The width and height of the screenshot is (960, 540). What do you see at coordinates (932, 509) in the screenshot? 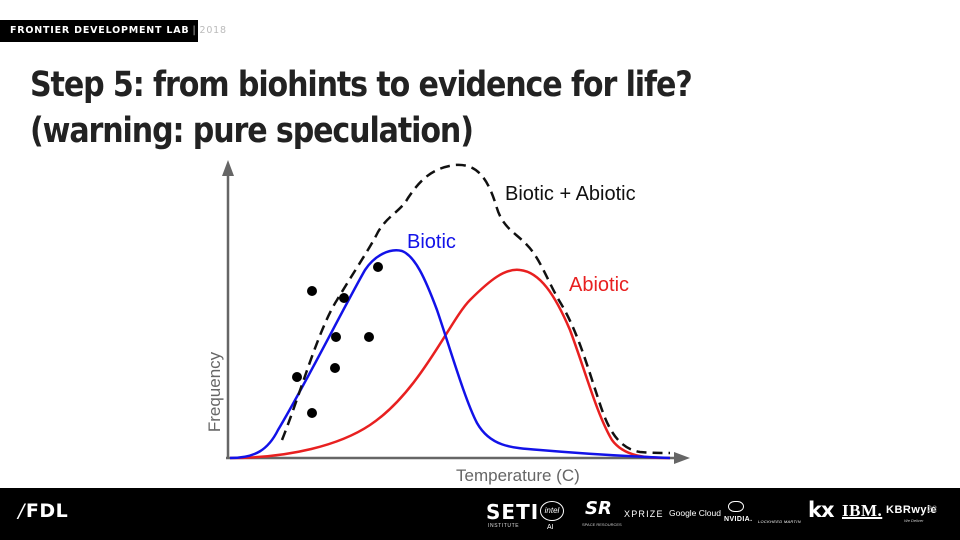
I see `slide-number: 22` at bounding box center [932, 509].